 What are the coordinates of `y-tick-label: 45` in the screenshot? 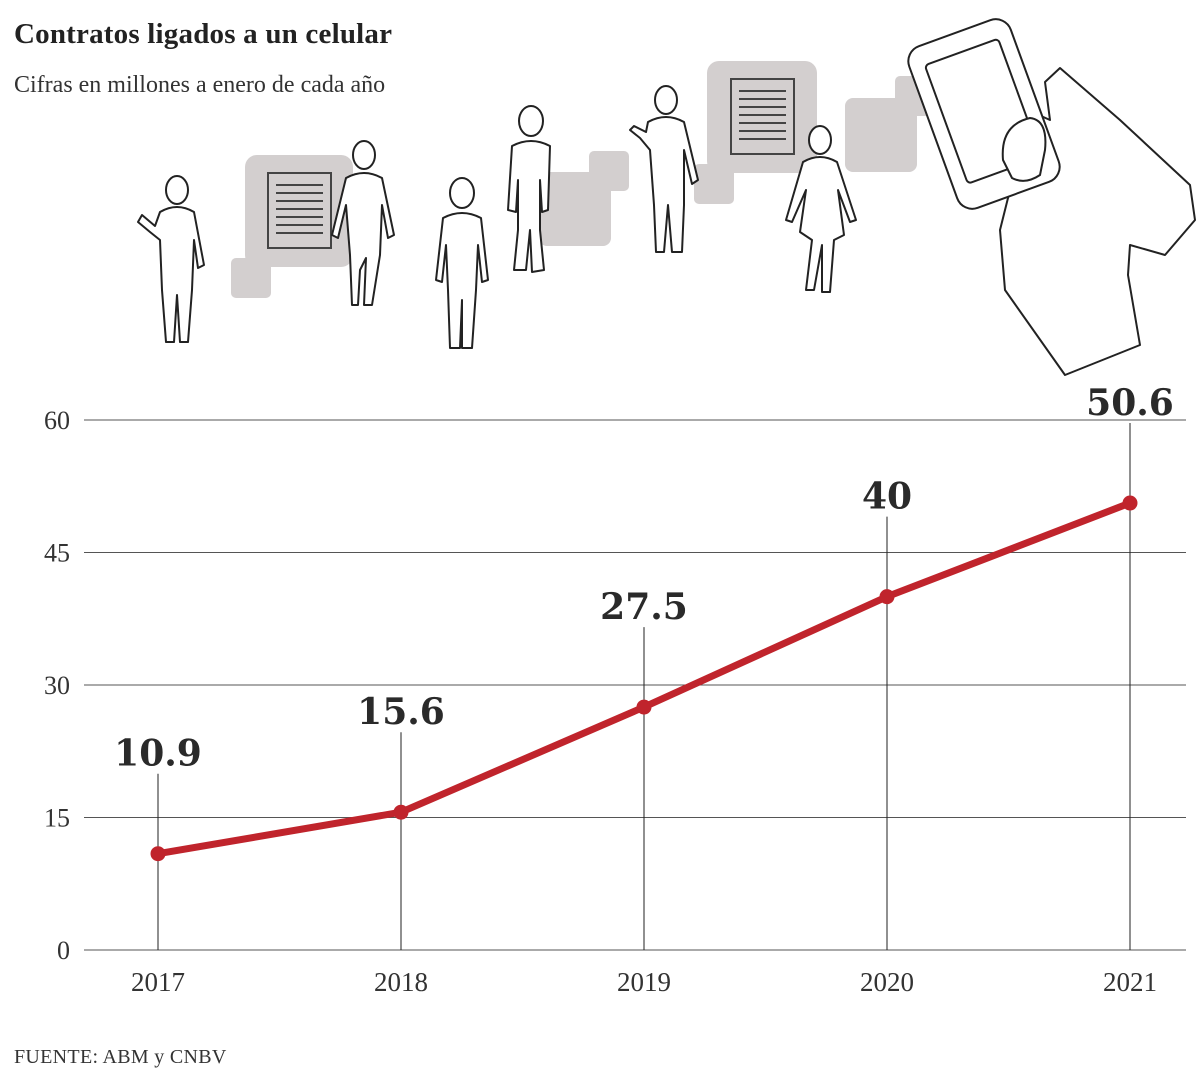 It's located at (57, 553).